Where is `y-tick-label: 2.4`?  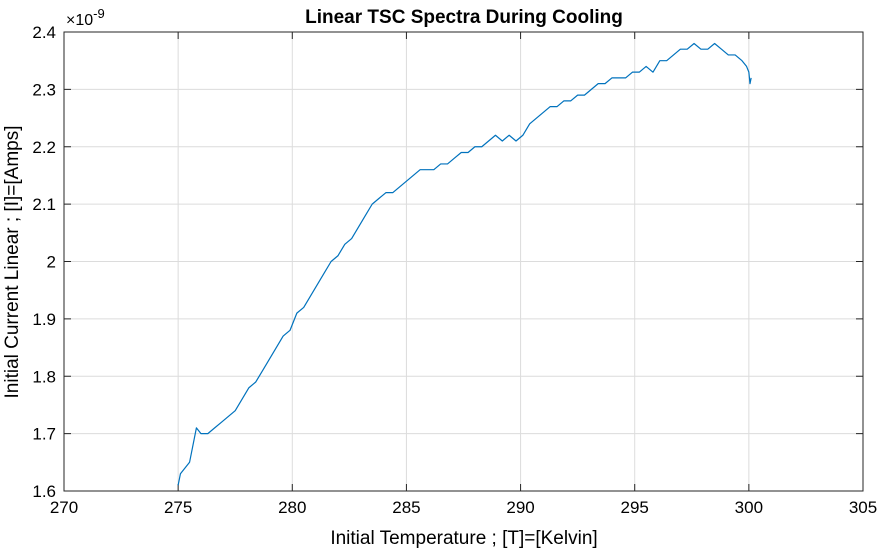
y-tick-label: 2.4 is located at coordinates (44, 32).